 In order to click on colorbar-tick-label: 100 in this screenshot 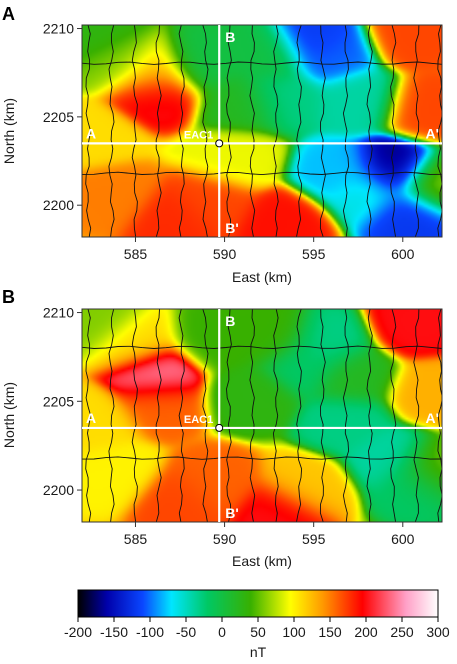, I will do `click(294, 632)`.